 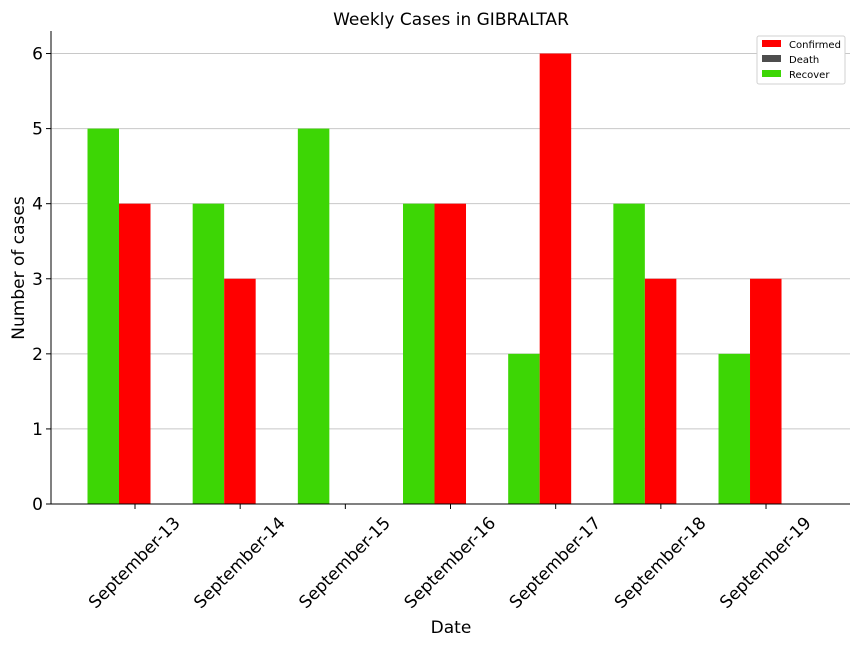 I want to click on legend: Confirmed Death Recover, so click(x=801, y=60).